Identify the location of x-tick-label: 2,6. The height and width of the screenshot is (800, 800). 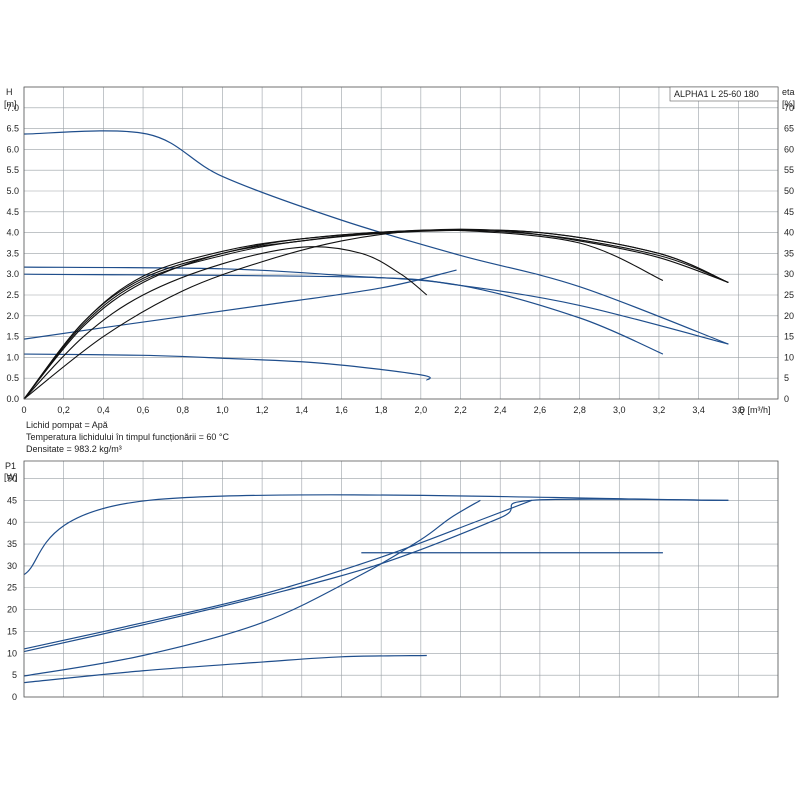
(540, 410).